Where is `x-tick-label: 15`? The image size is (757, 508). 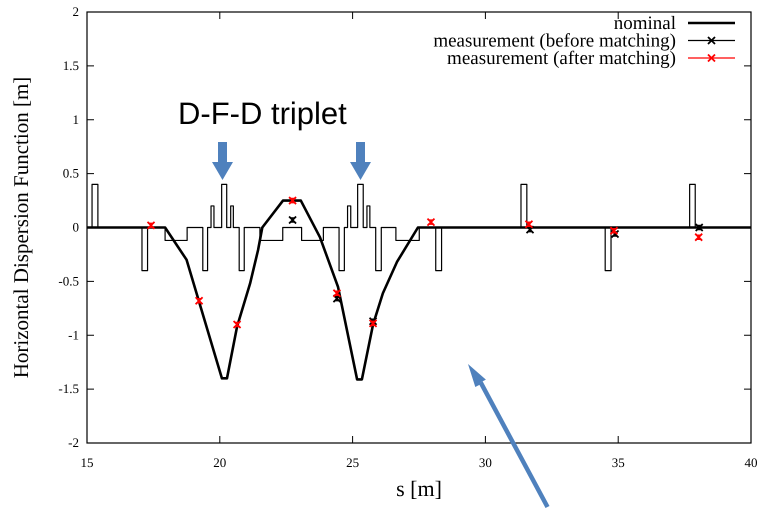
x-tick-label: 15 is located at coordinates (87, 462).